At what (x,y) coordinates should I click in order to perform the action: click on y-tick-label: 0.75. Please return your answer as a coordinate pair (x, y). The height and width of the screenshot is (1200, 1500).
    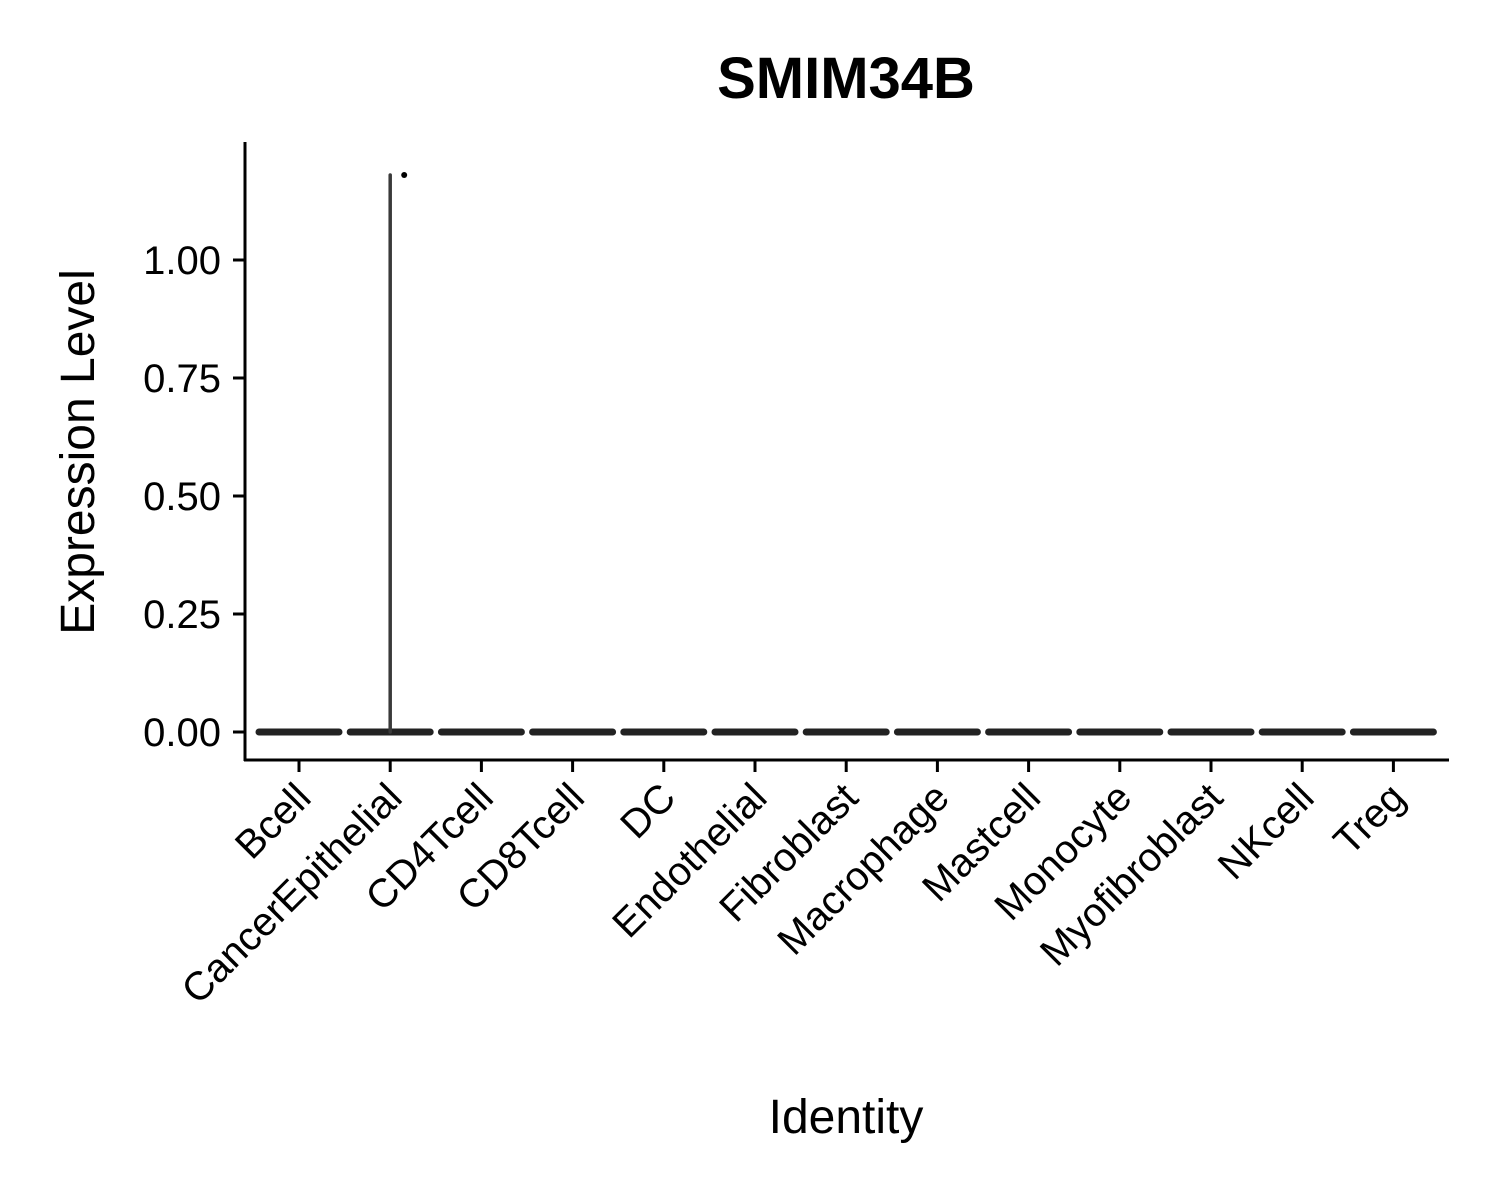
    Looking at the image, I should click on (182, 379).